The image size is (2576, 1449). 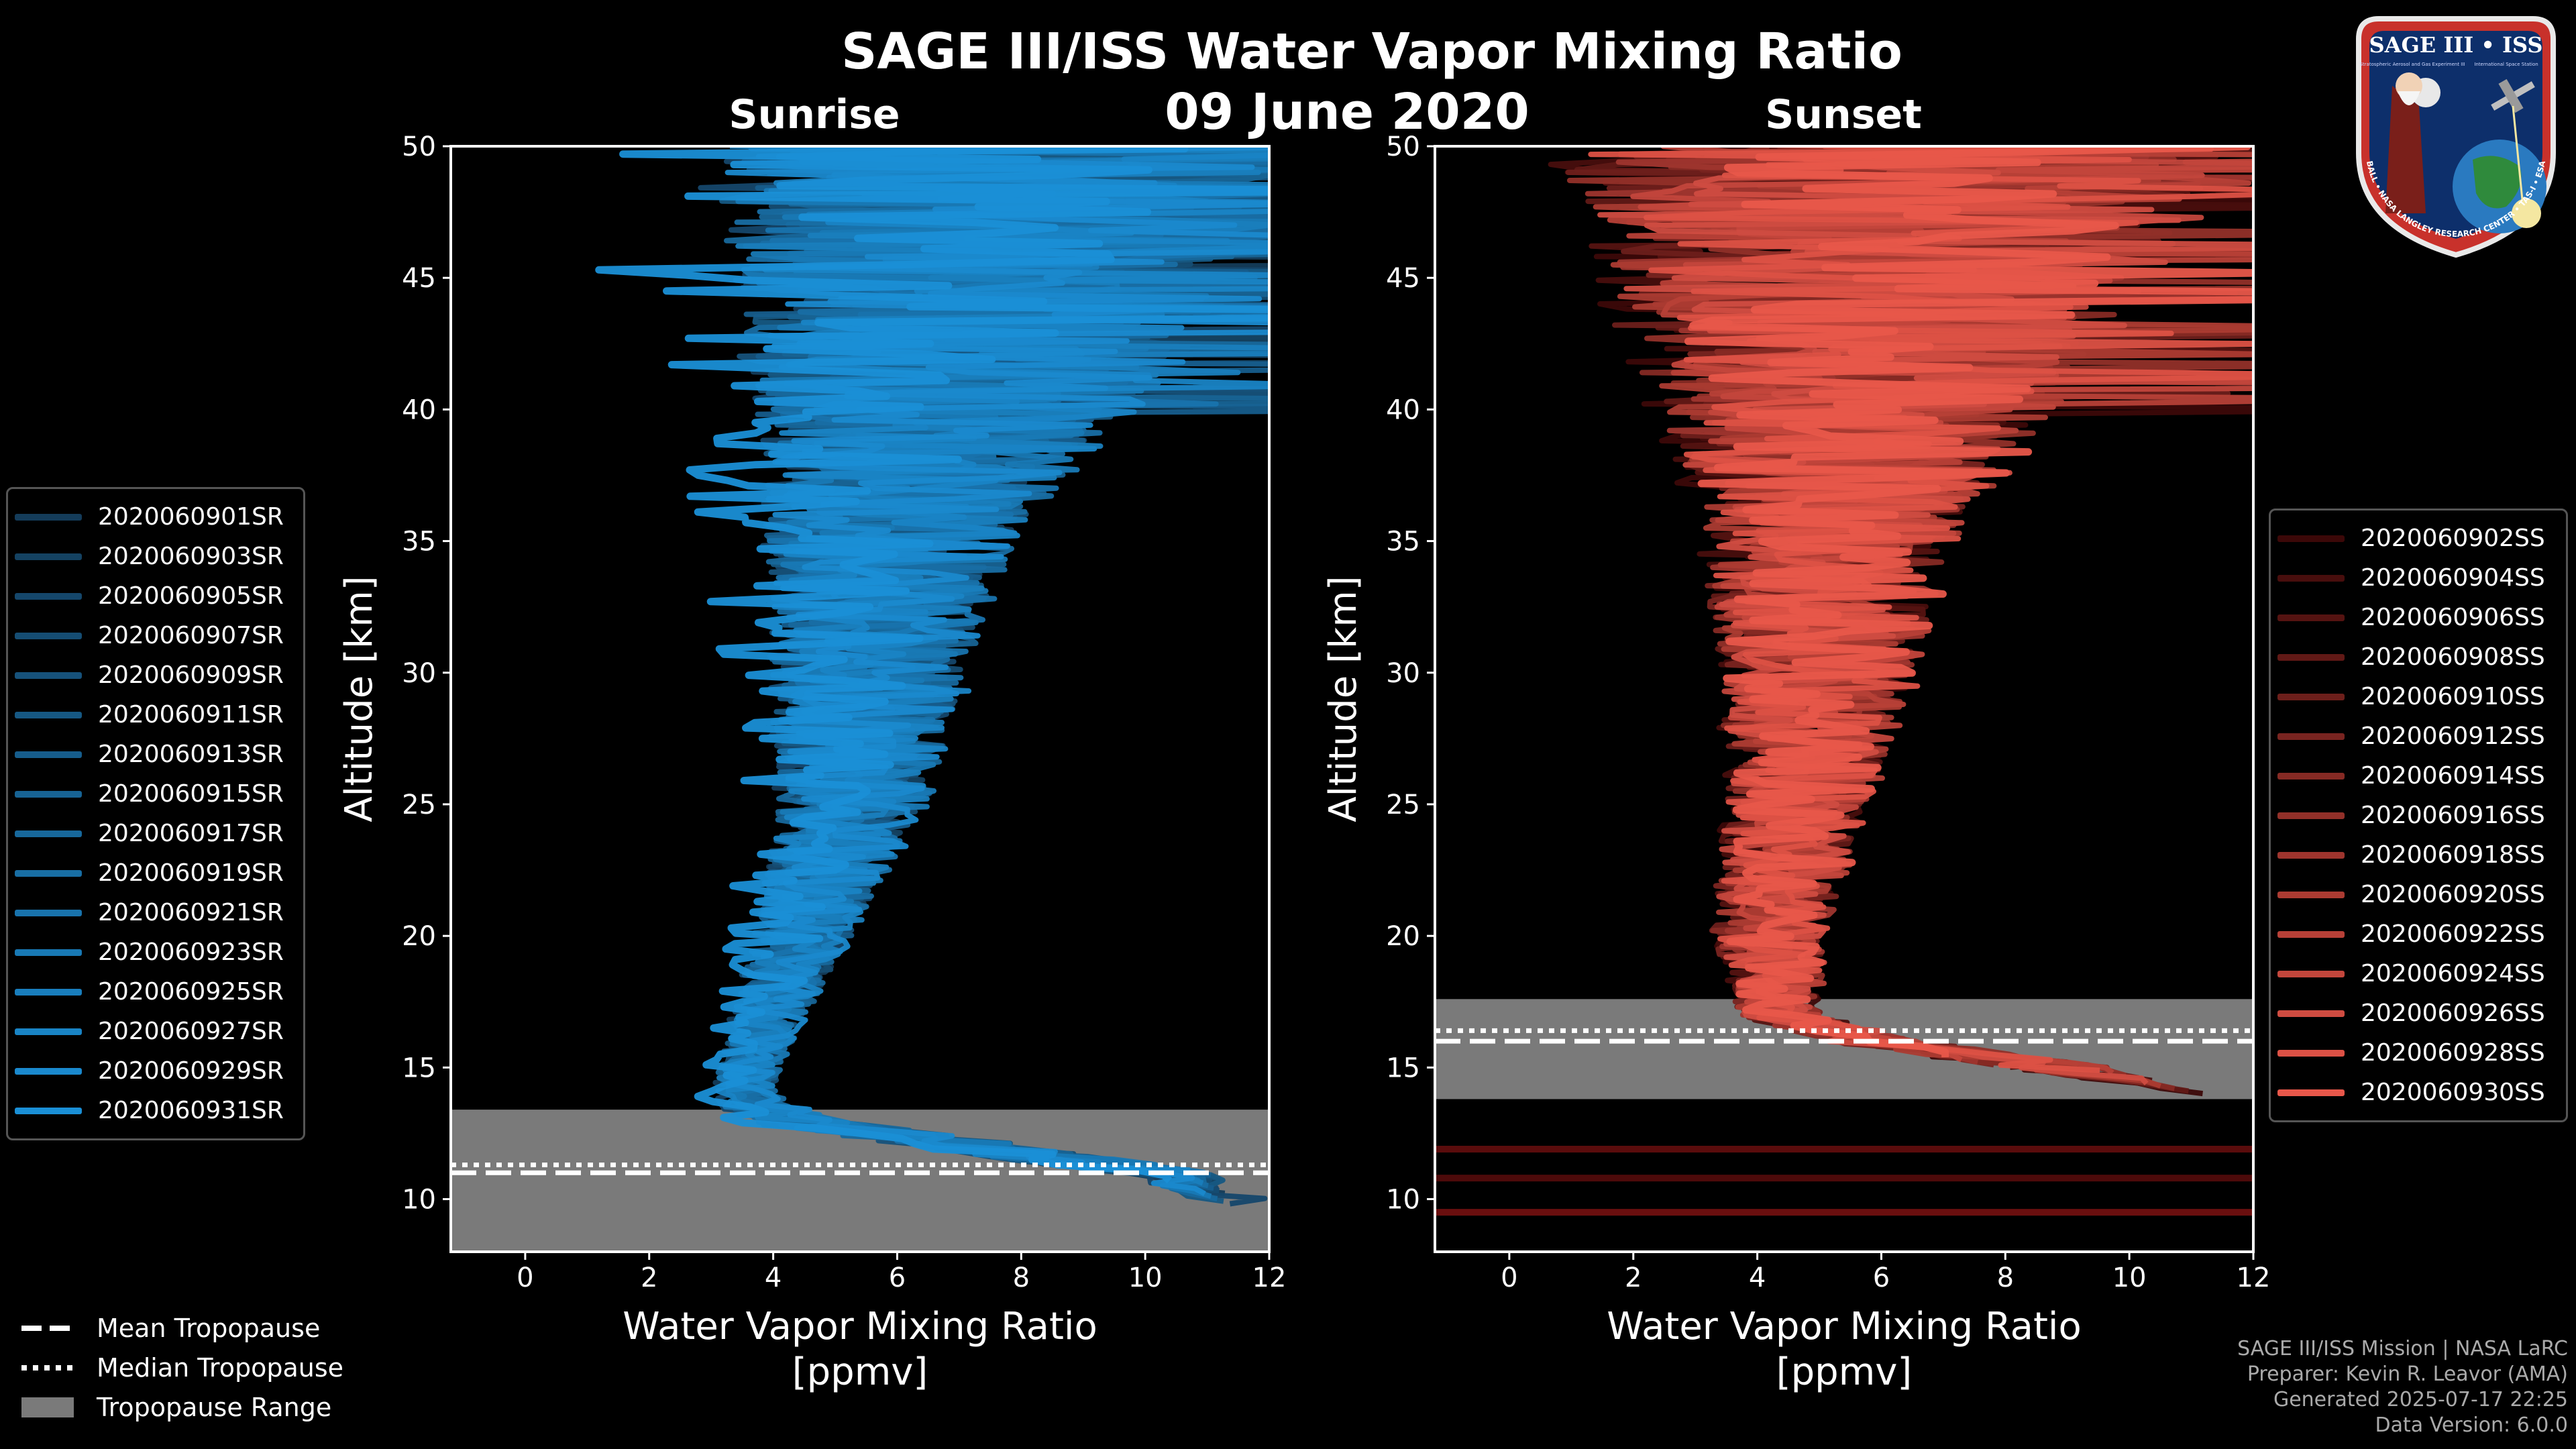 I want to click on sunrise-legend-item: 2020060911SR, so click(x=156, y=715).